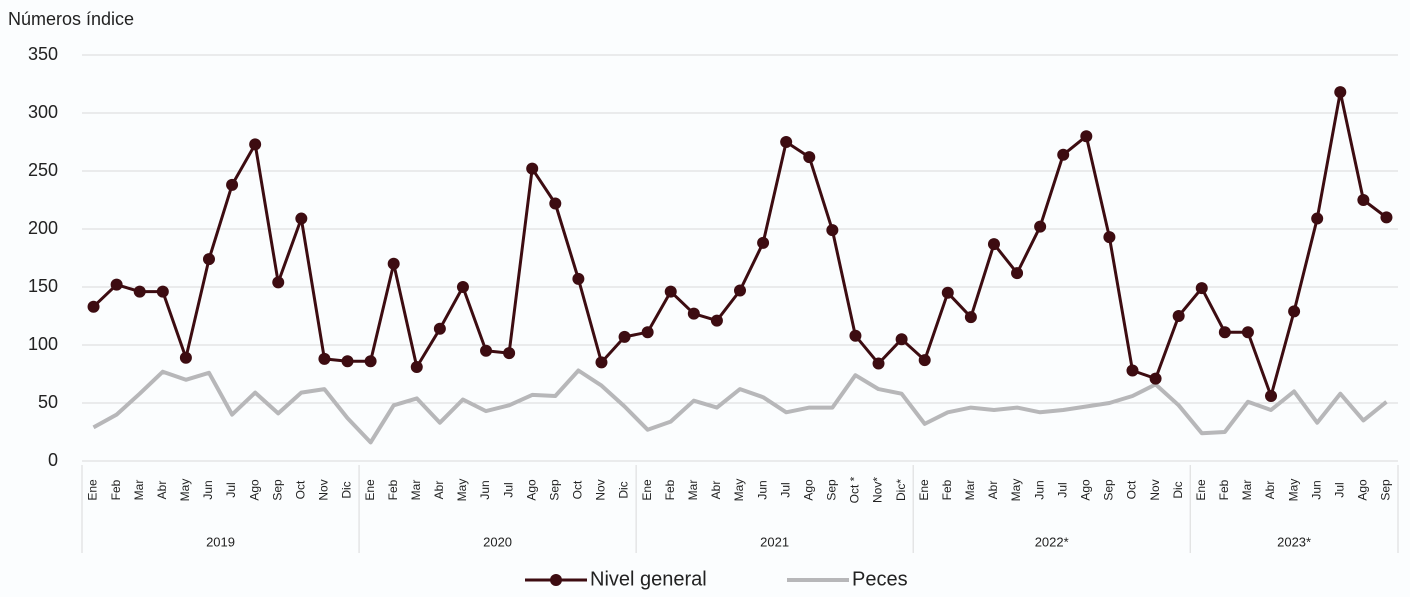 The width and height of the screenshot is (1410, 597). I want to click on y-tick-label: 0, so click(53, 460).